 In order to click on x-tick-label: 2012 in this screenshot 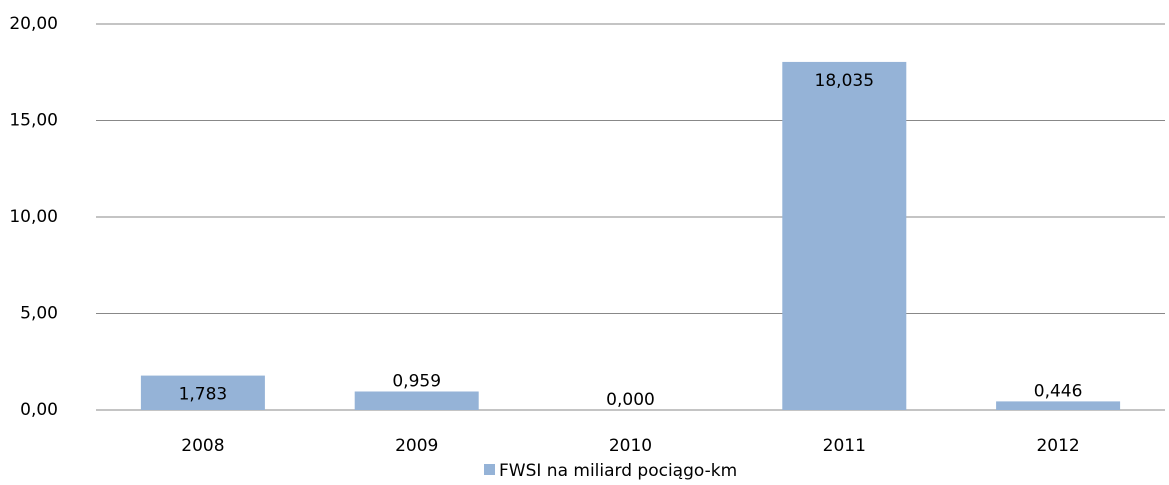, I will do `click(1057, 446)`.